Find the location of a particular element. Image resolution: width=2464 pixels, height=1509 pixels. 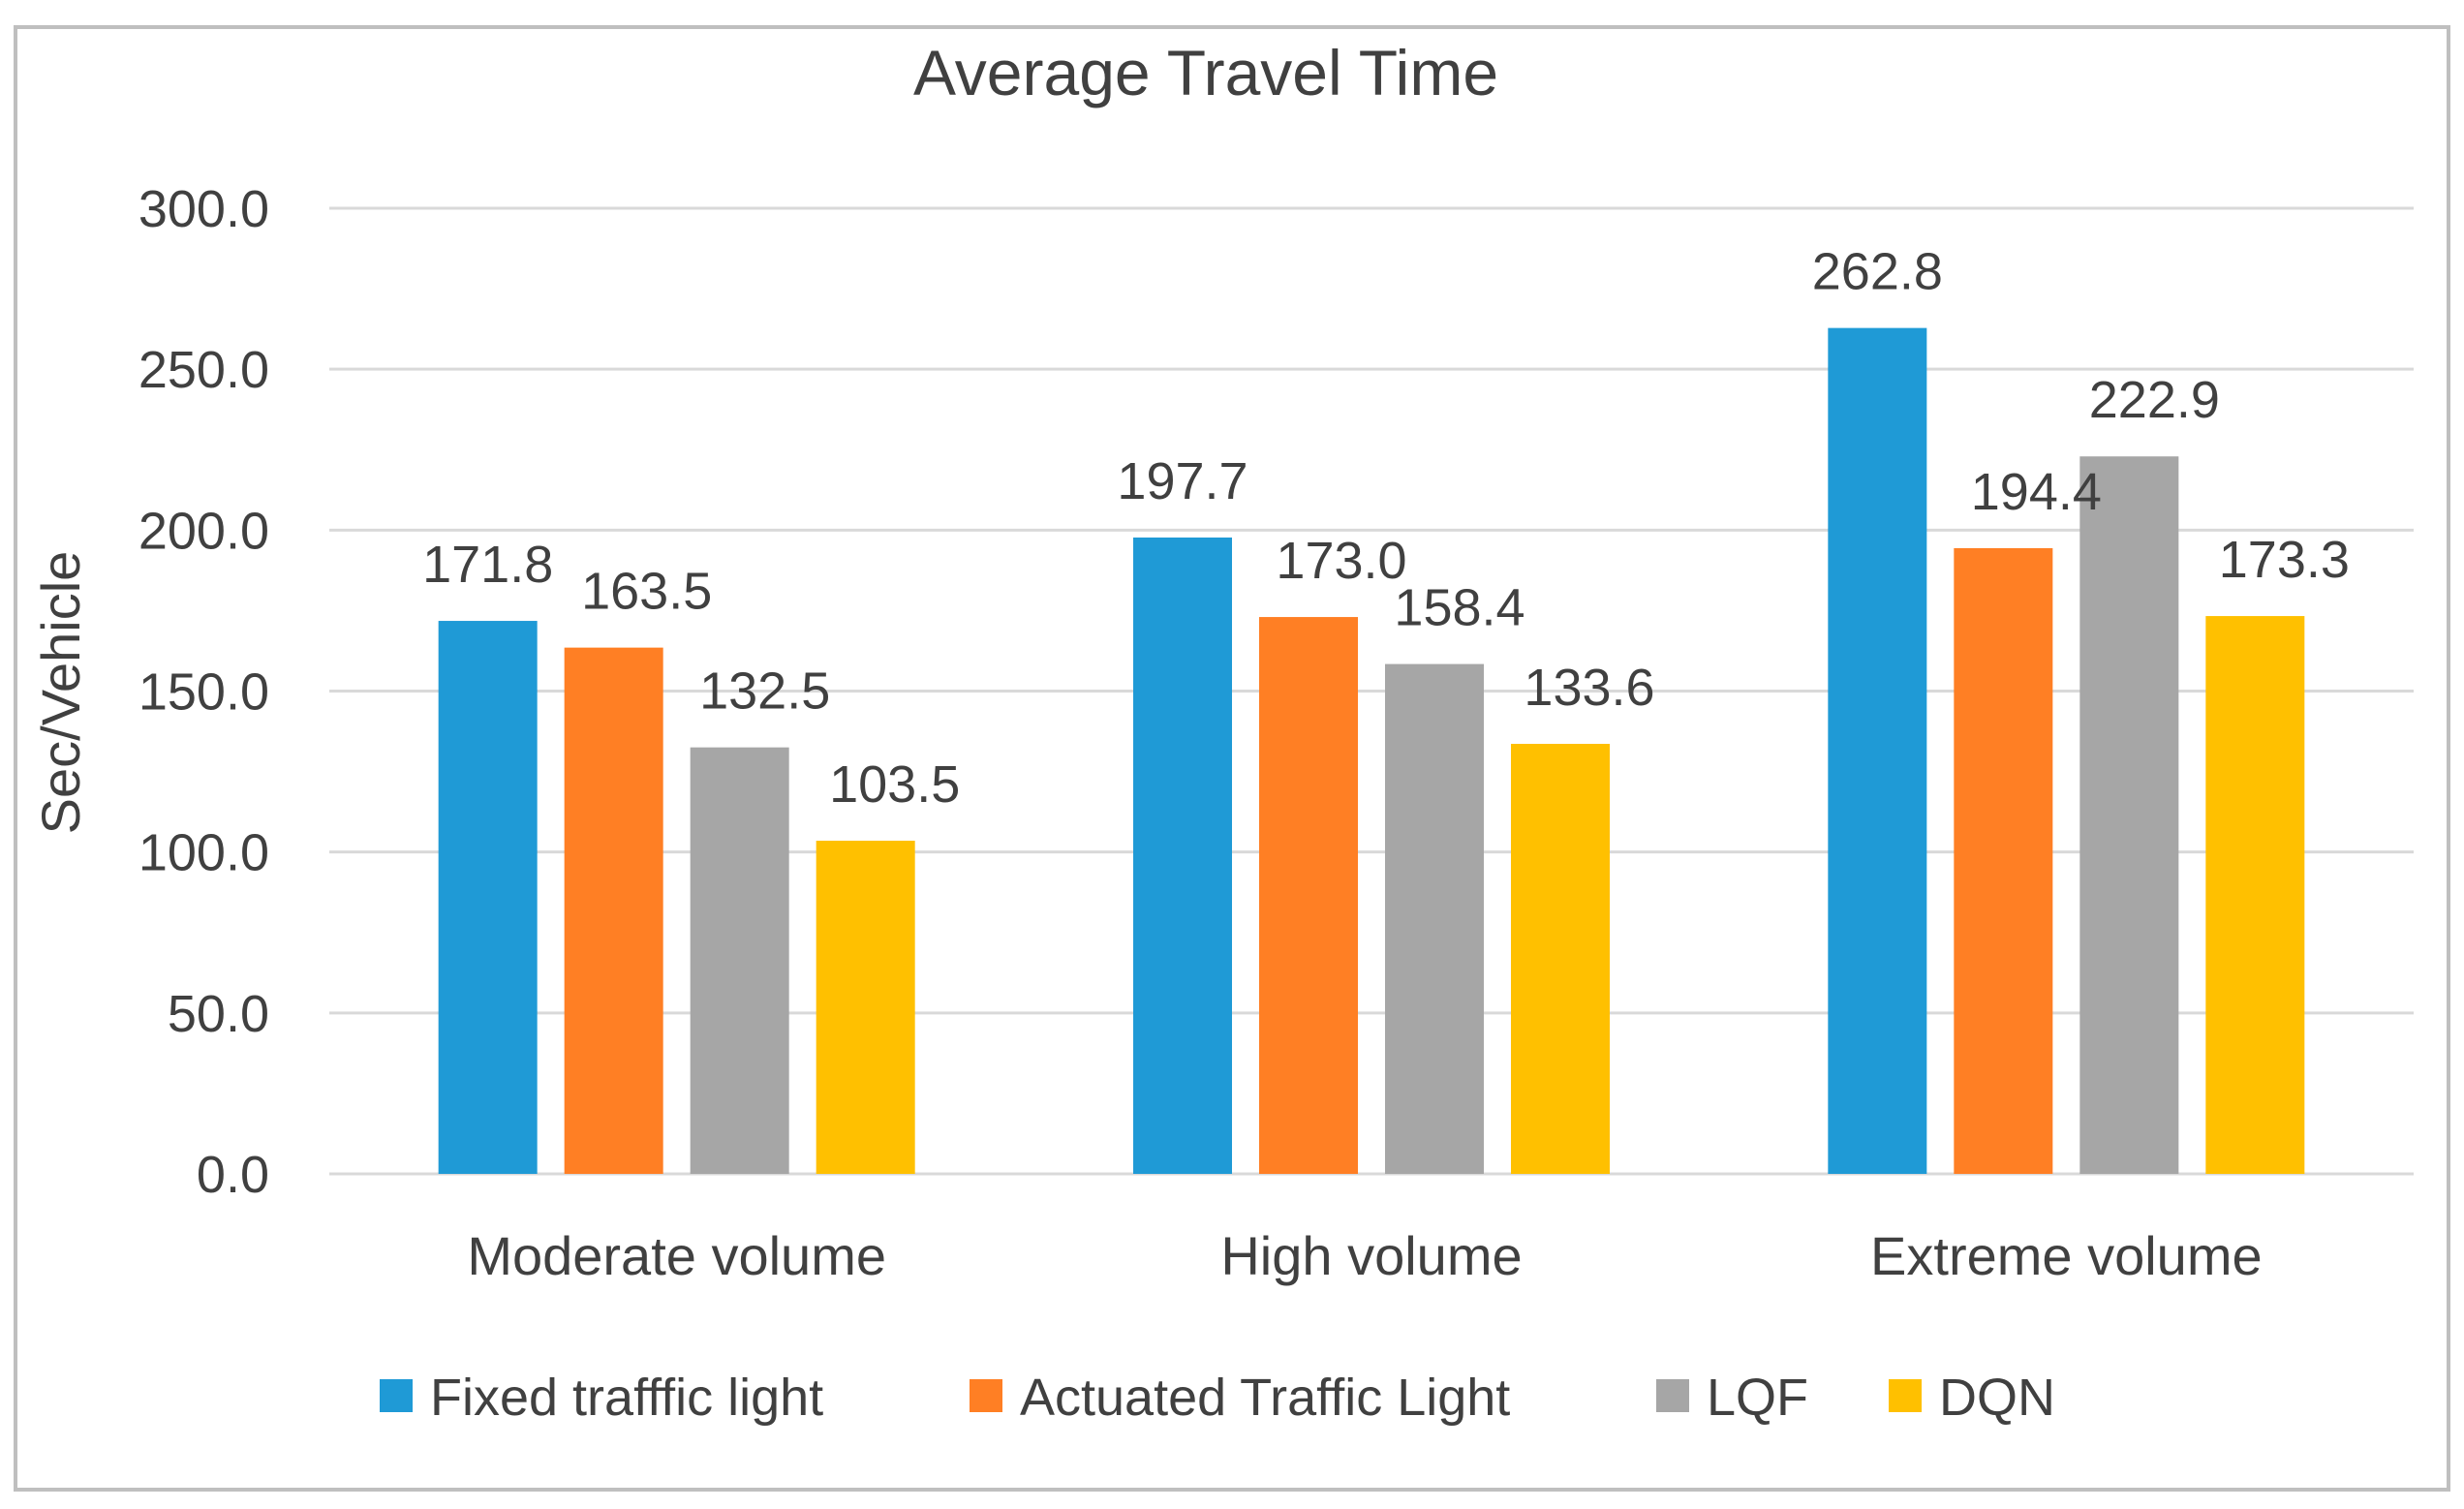

y-axis-ticks: 0.0 50.0 100.0 150.0 200.0 250.0 300.0 is located at coordinates (204, 692).